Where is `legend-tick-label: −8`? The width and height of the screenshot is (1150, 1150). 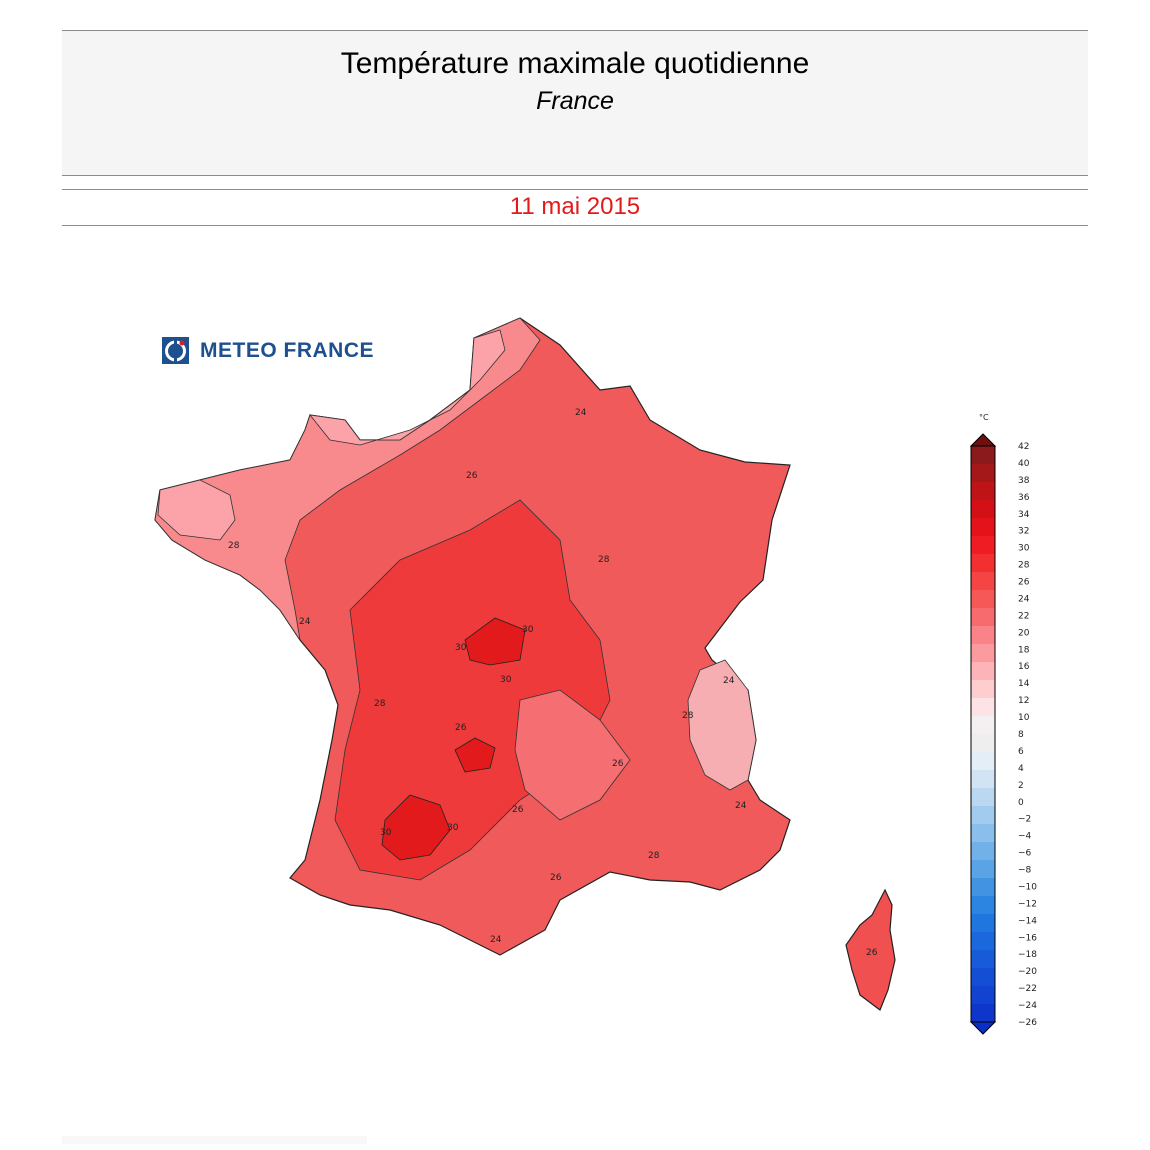
legend-tick-label: −8 is located at coordinates (1025, 871).